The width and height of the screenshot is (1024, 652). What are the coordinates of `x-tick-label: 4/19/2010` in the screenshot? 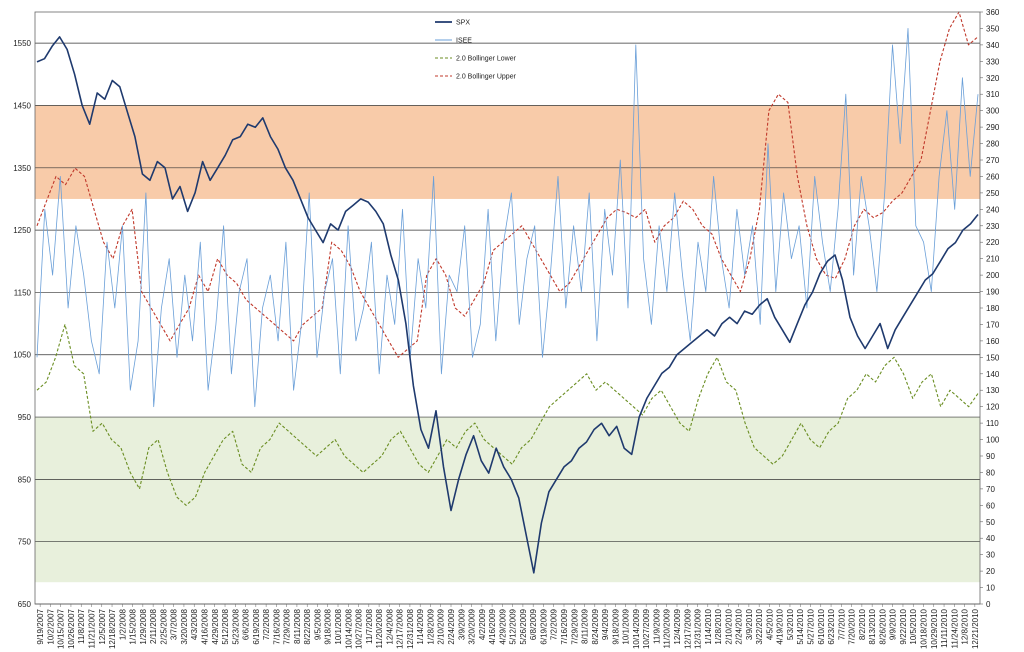 It's located at (780, 626).